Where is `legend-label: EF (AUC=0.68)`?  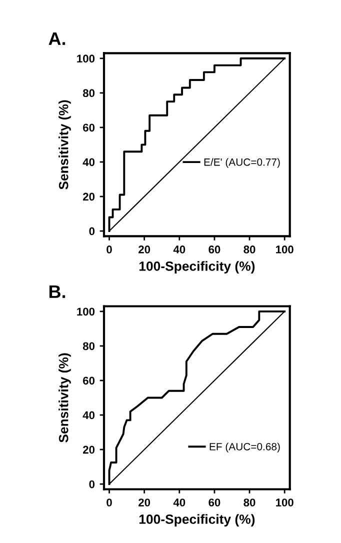 legend-label: EF (AUC=0.68) is located at coordinates (245, 447).